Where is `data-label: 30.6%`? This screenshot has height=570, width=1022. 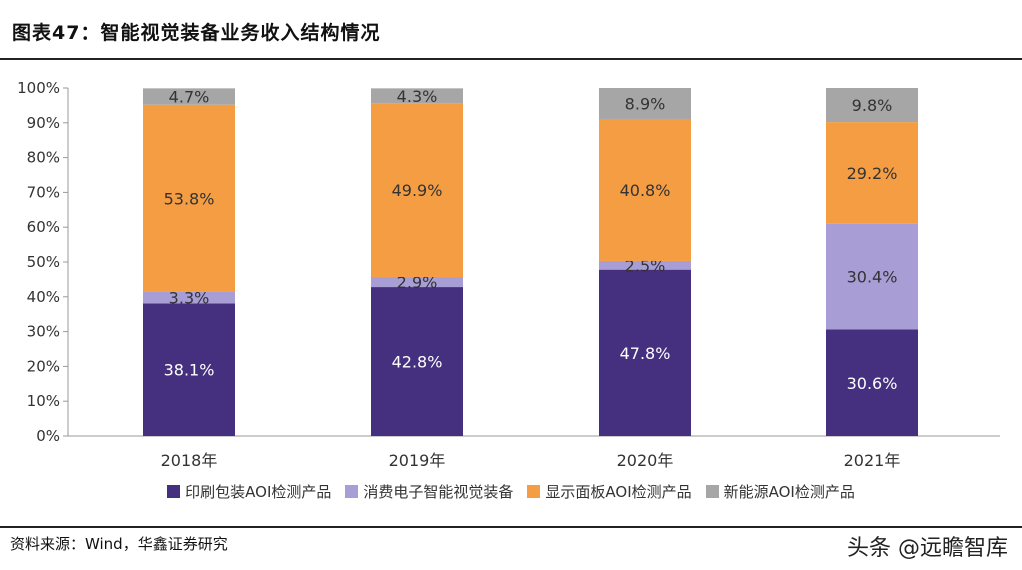
data-label: 30.6% is located at coordinates (872, 383).